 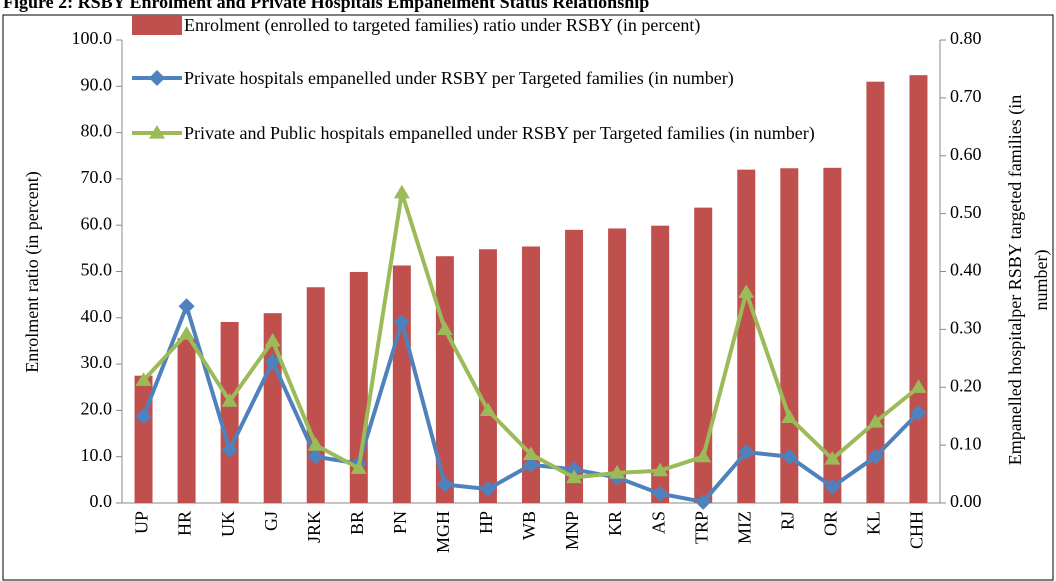 I want to click on y2-tick-label: 0.40, so click(x=966, y=270).